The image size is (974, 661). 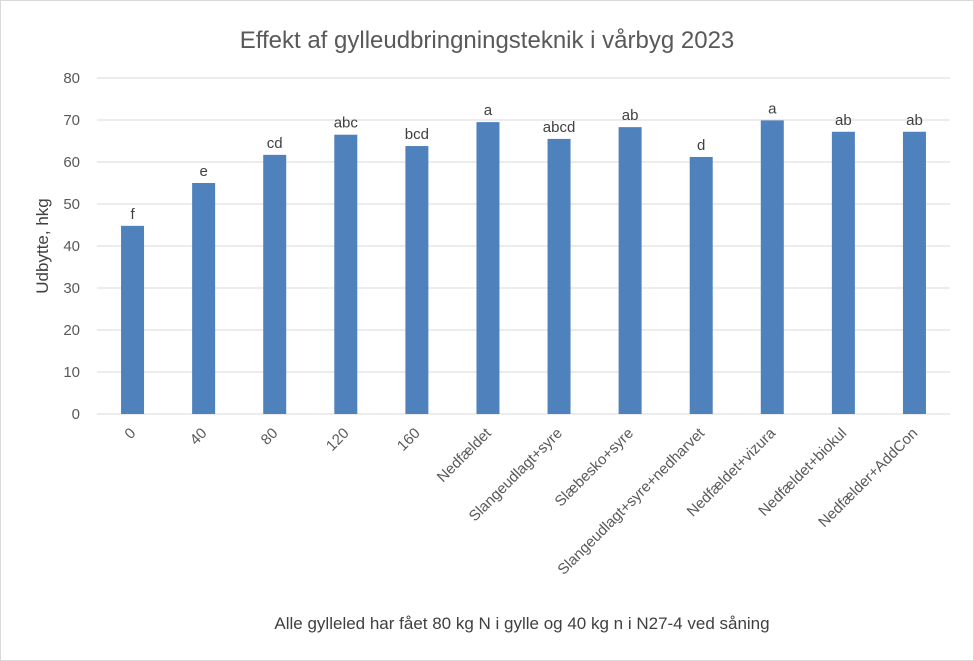 I want to click on data-label: d, so click(x=701, y=145).